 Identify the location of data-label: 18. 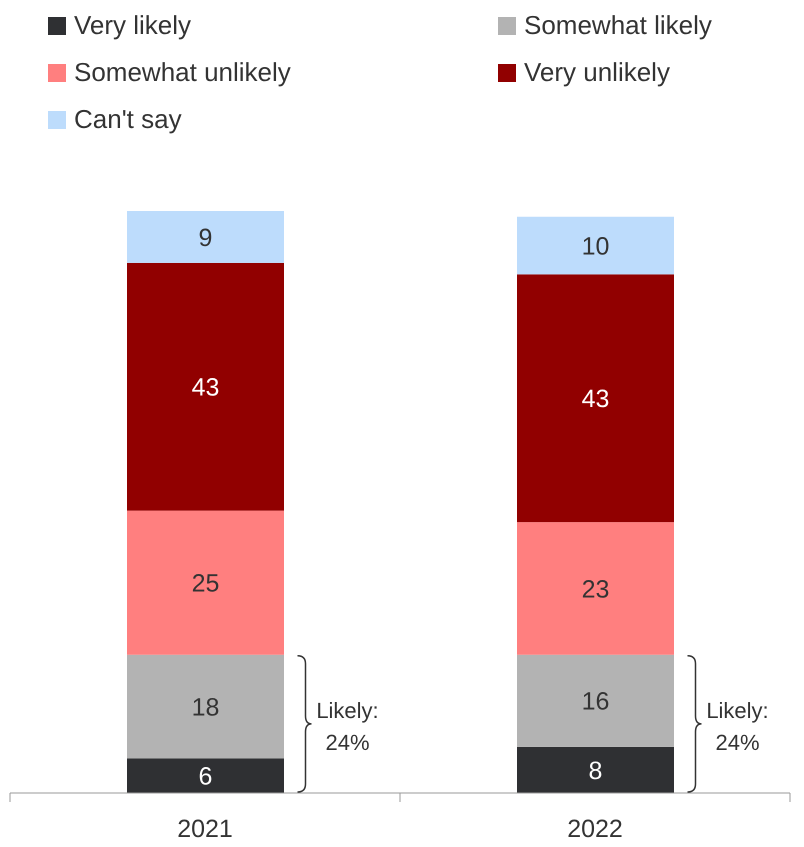
(206, 707).